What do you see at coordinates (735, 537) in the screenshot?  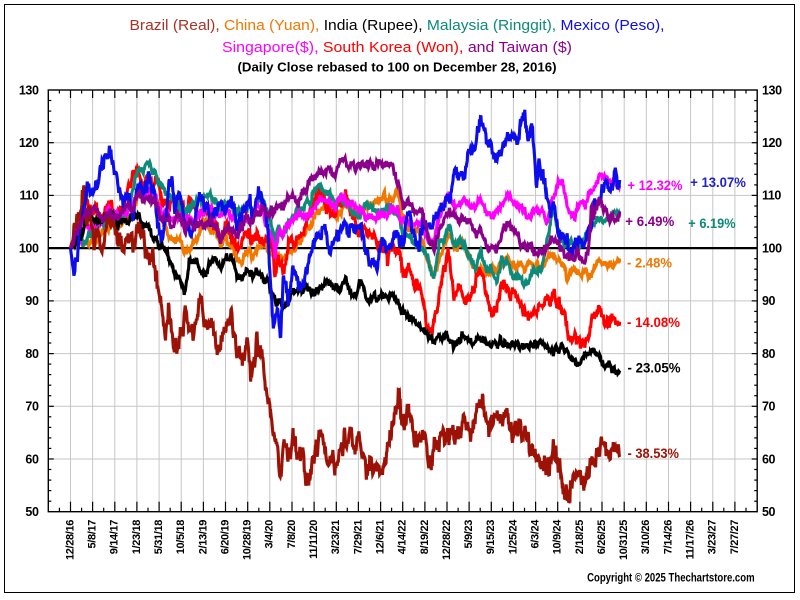 I see `svg-text: 7/27/27` at bounding box center [735, 537].